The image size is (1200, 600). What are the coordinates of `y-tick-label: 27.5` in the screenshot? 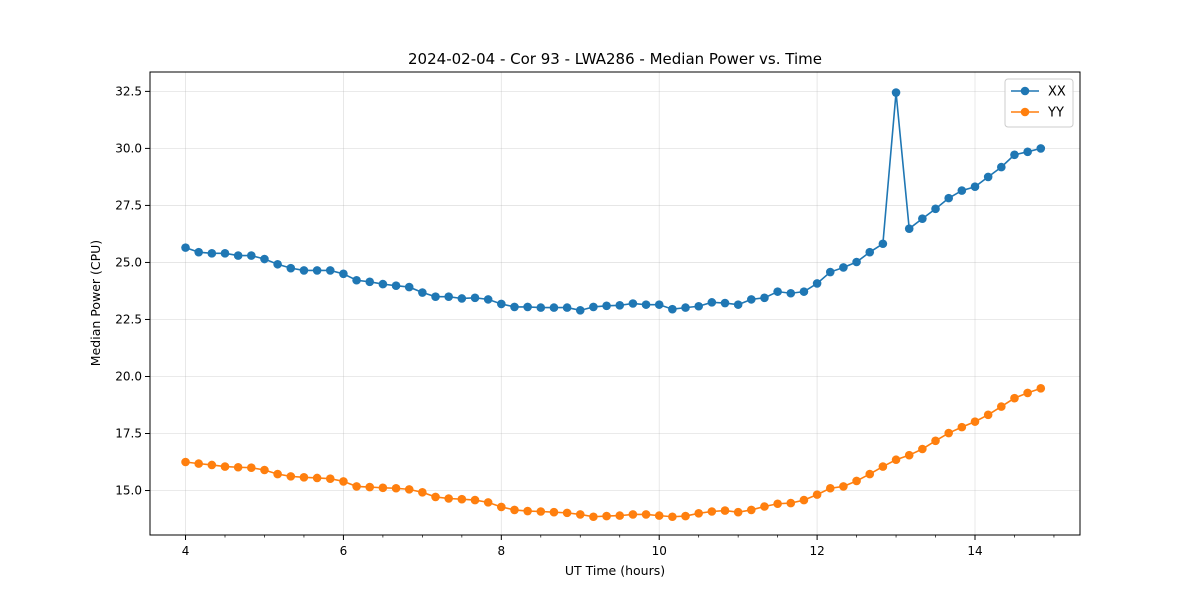 It's located at (128, 205).